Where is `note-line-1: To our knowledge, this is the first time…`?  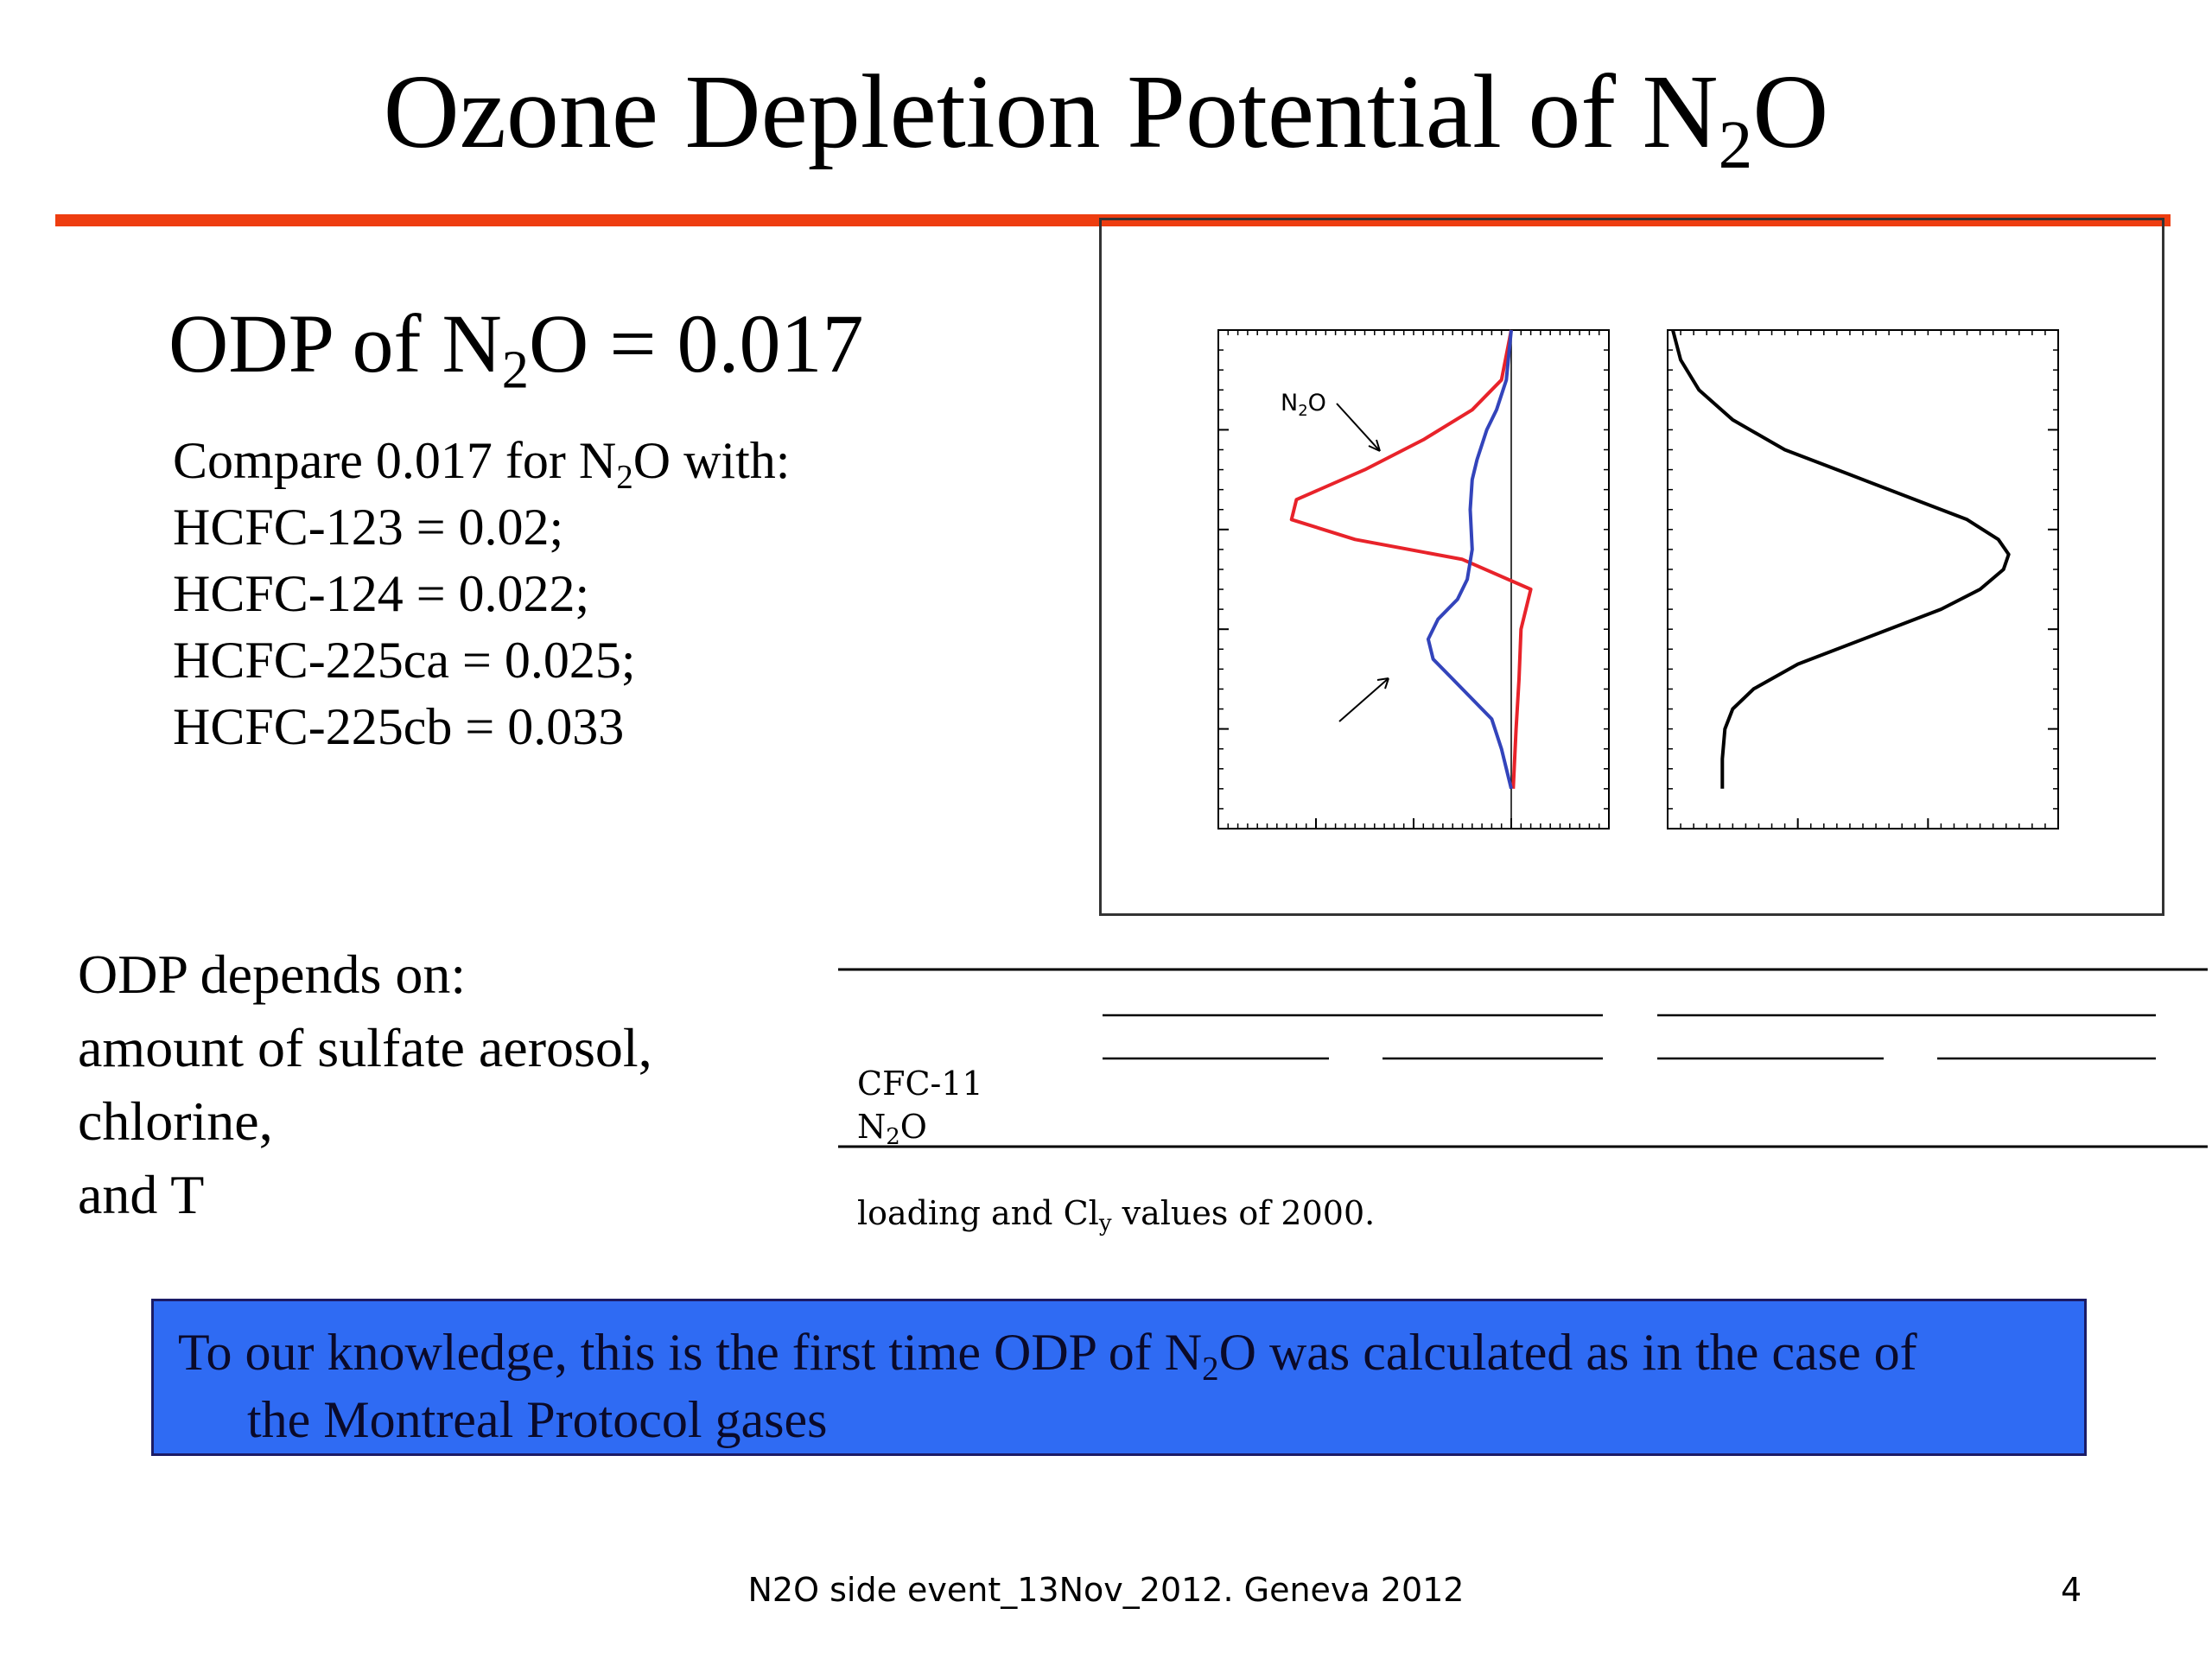
note-line-1: To our knowledge, this is the first time… is located at coordinates (1047, 1356).